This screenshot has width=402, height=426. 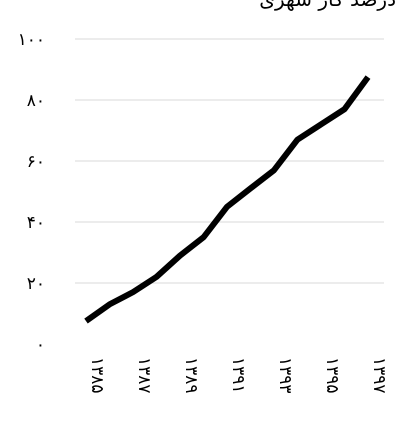 What do you see at coordinates (191, 375) in the screenshot?
I see `x-tick-label: ۱۳۸۹` at bounding box center [191, 375].